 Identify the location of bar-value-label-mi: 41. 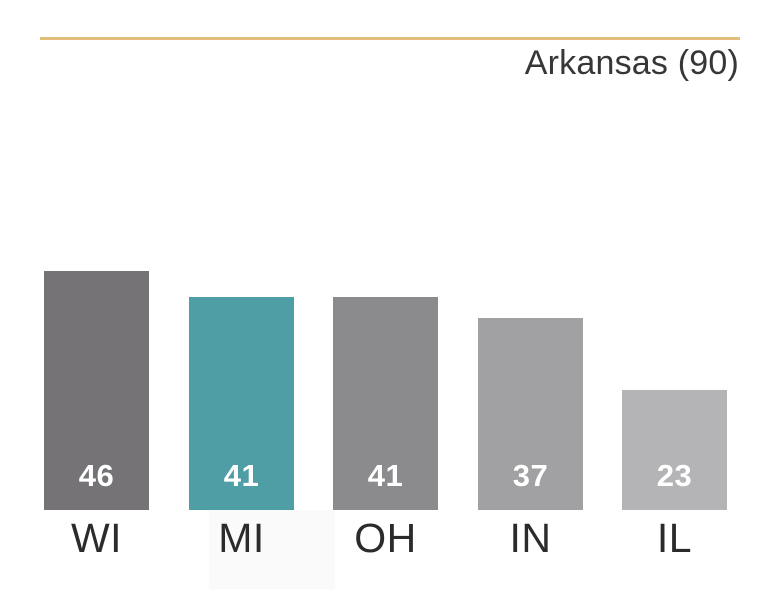
(241, 475).